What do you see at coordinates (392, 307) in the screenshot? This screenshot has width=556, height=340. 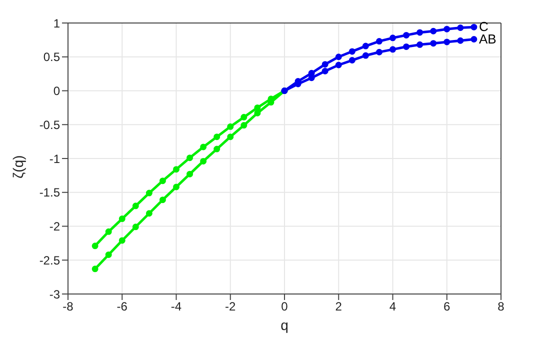 I see `x-tick-label: 4` at bounding box center [392, 307].